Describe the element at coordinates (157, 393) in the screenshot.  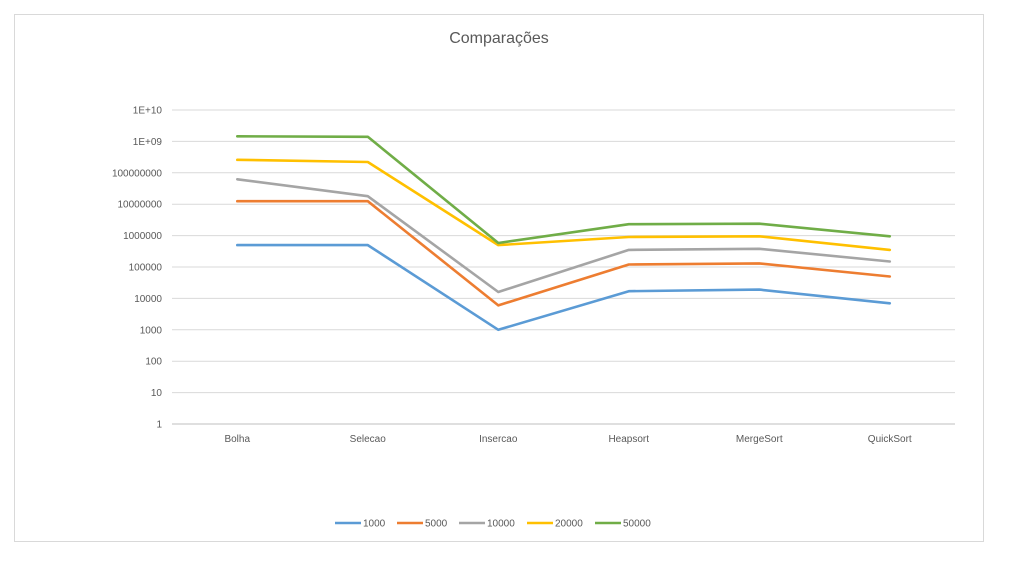
I see `y-tick-label: 10` at that location.